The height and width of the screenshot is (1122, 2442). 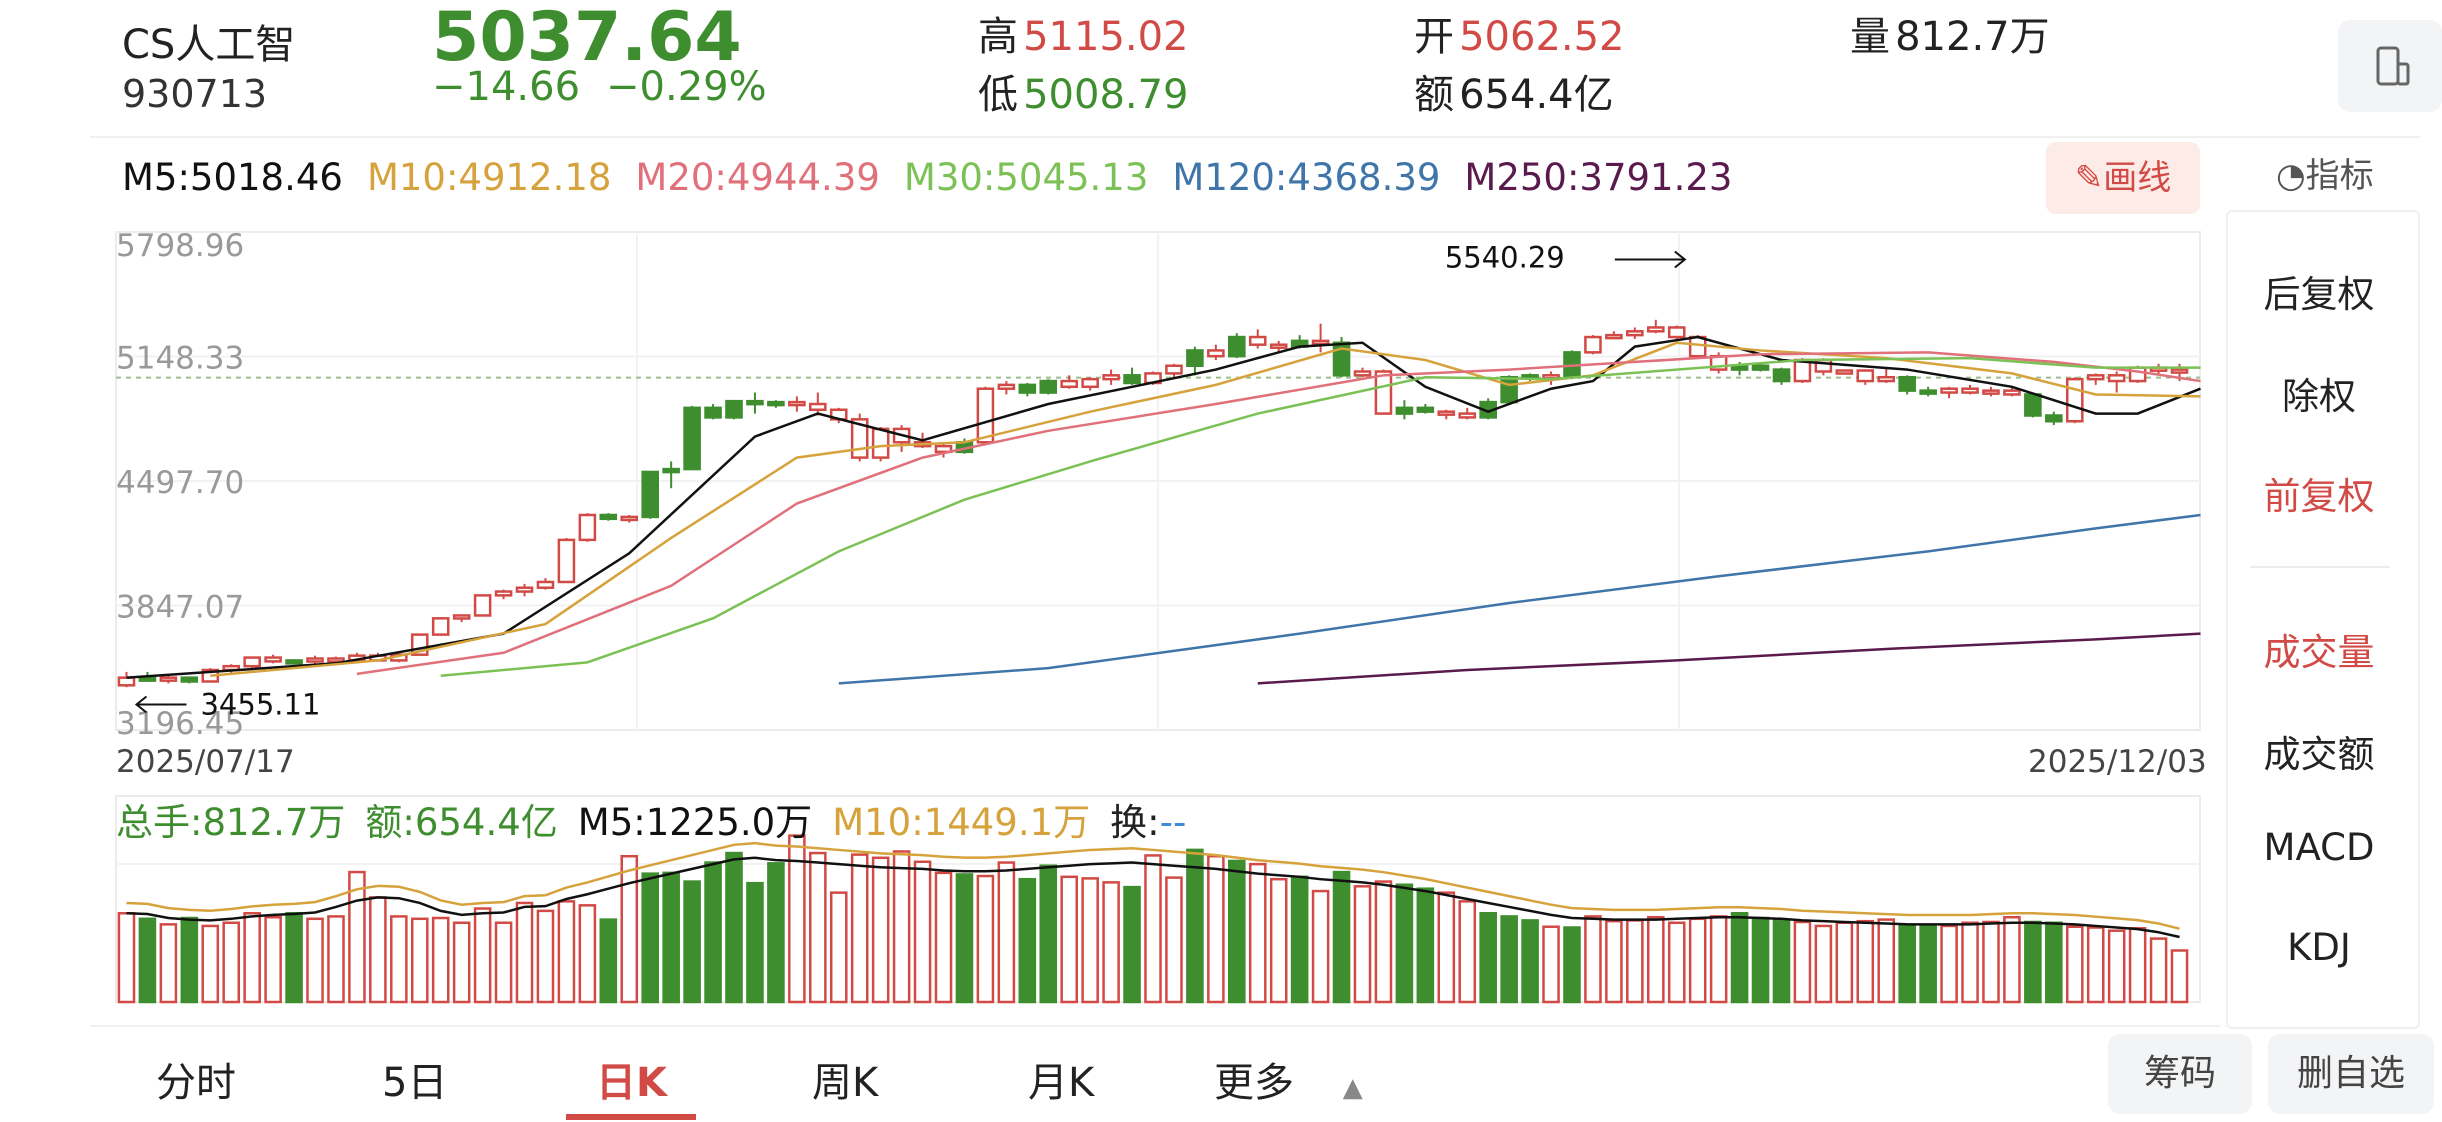 What do you see at coordinates (180, 359) in the screenshot?
I see `price-tick-label: 5148.33` at bounding box center [180, 359].